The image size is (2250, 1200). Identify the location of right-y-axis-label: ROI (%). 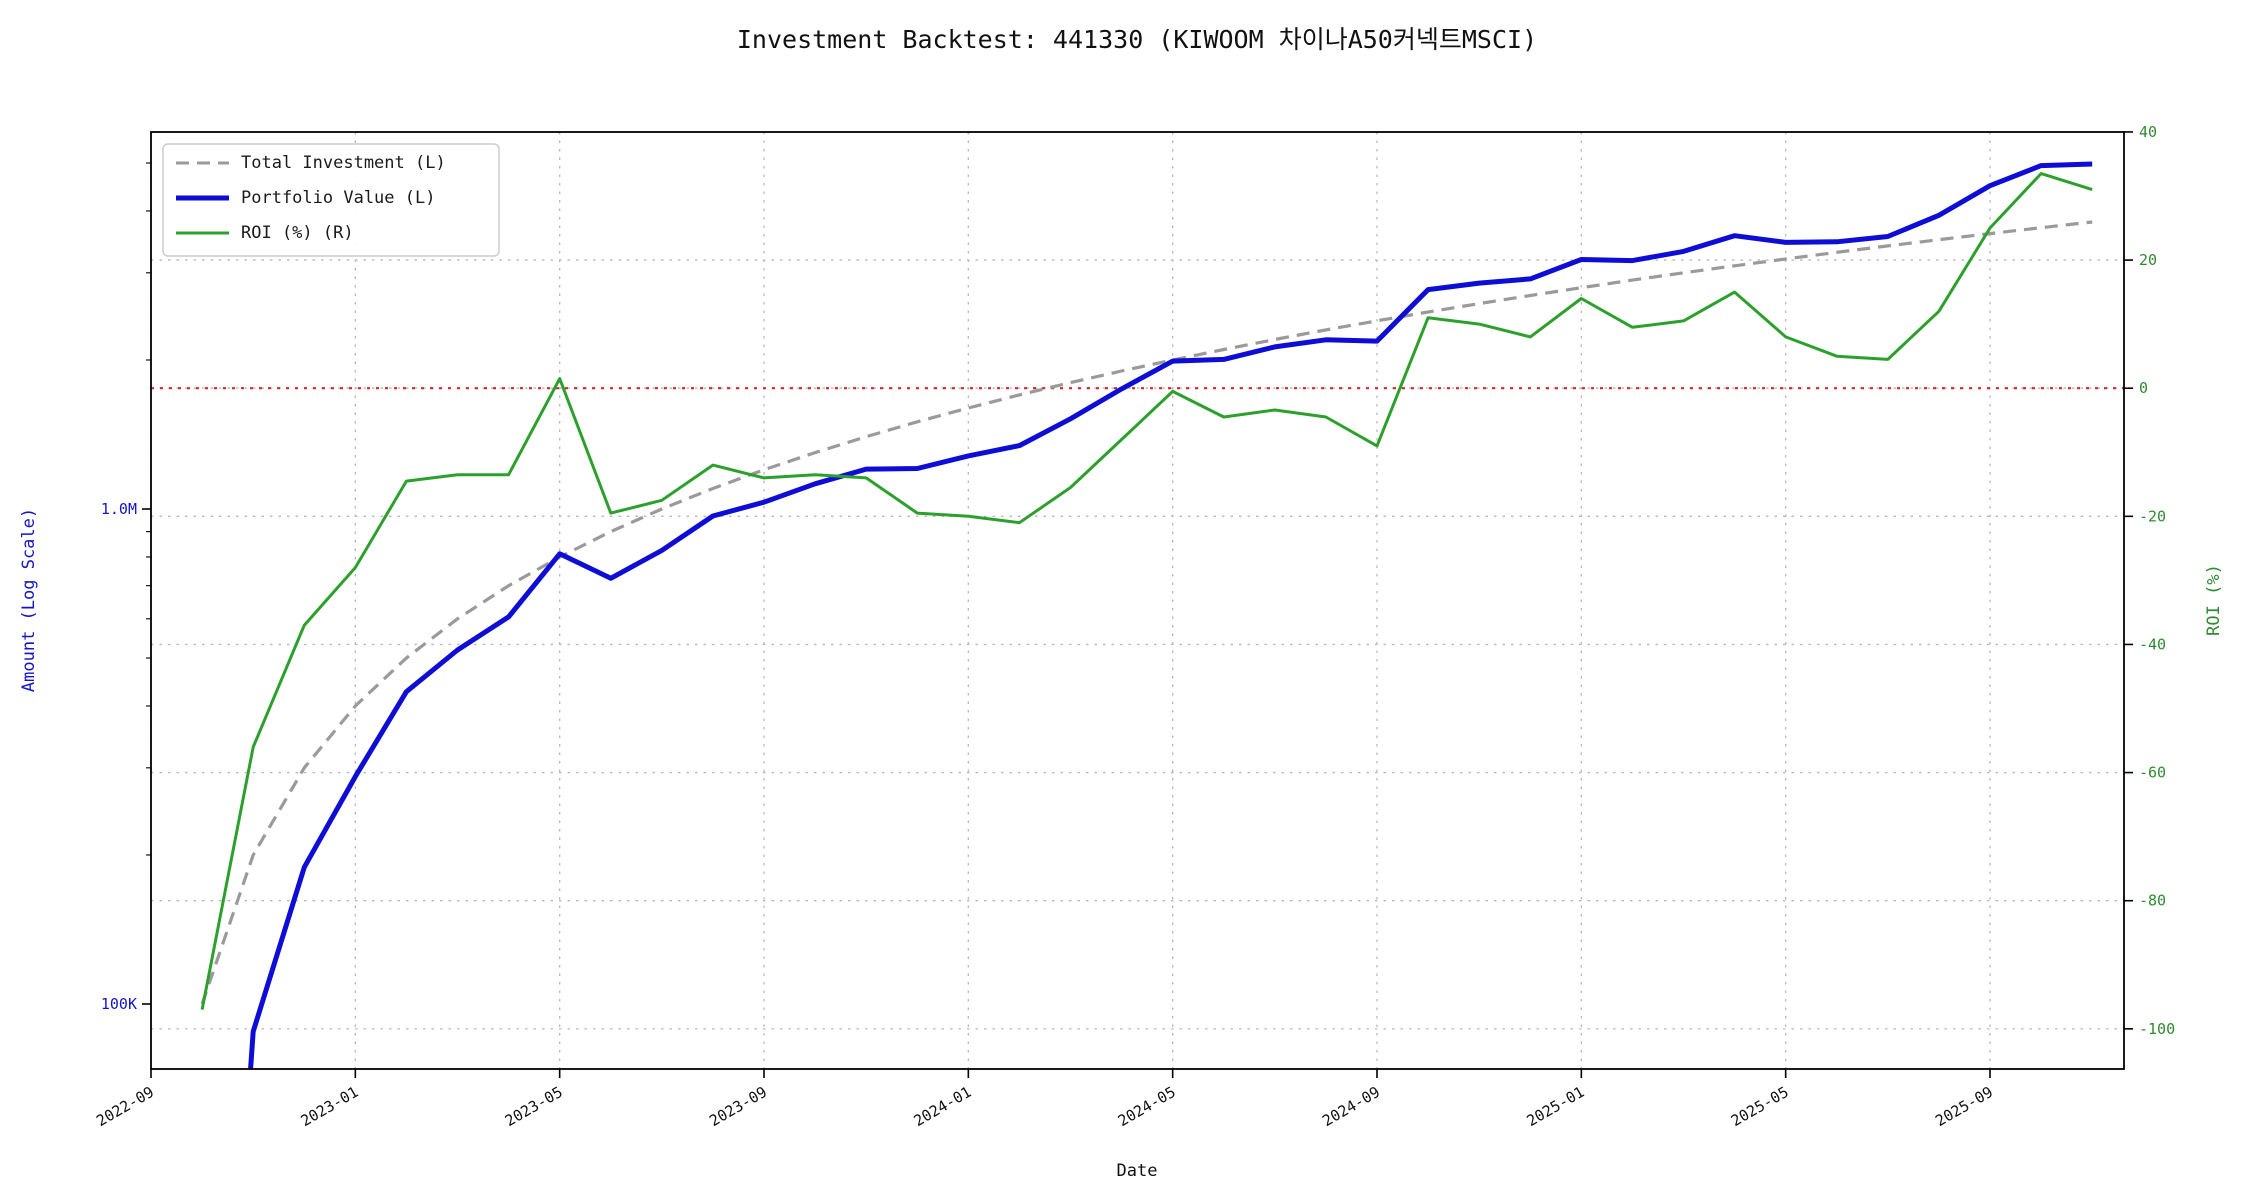
(2214, 600).